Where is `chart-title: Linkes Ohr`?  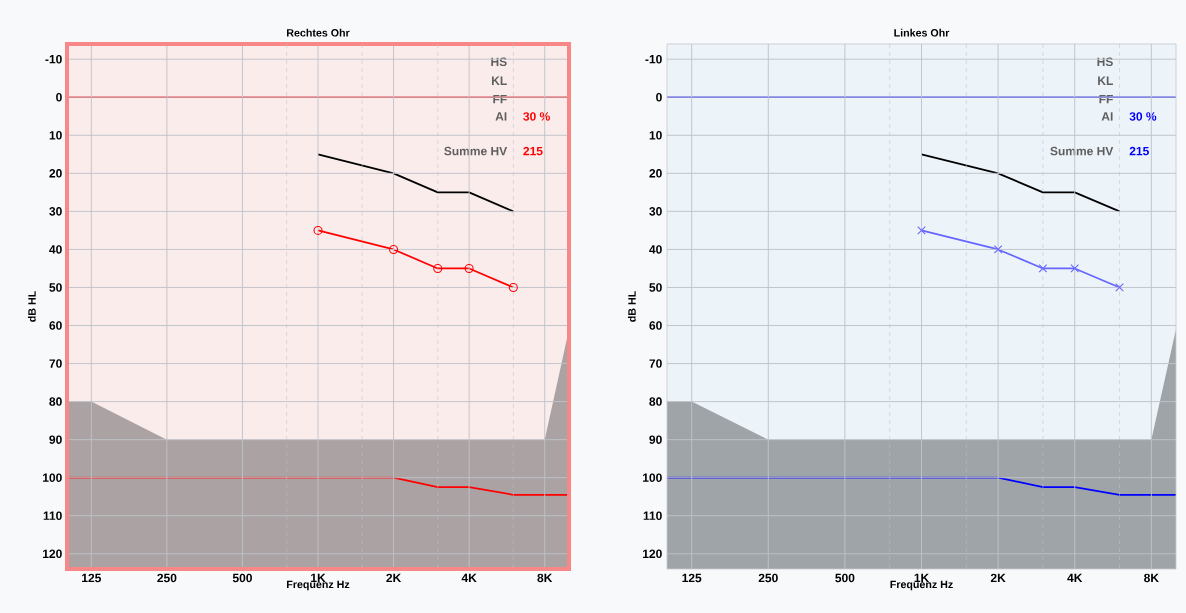
chart-title: Linkes Ohr is located at coordinates (922, 32).